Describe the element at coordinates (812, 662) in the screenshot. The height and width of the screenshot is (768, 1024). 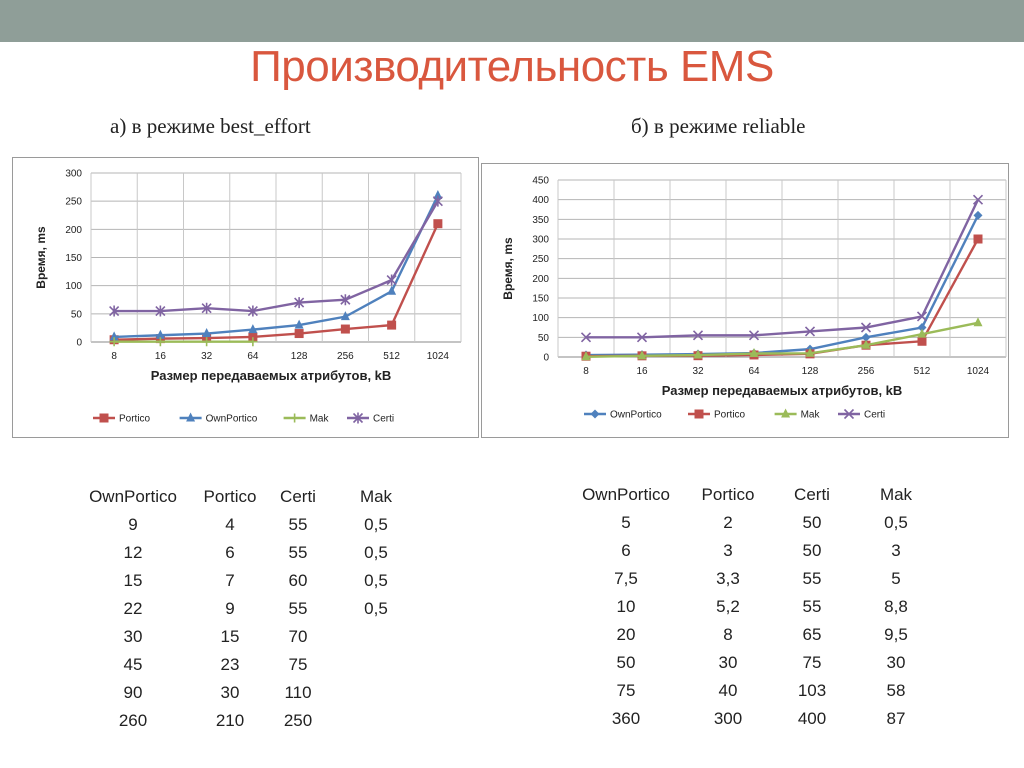
I see `right-table-cell: 75` at that location.